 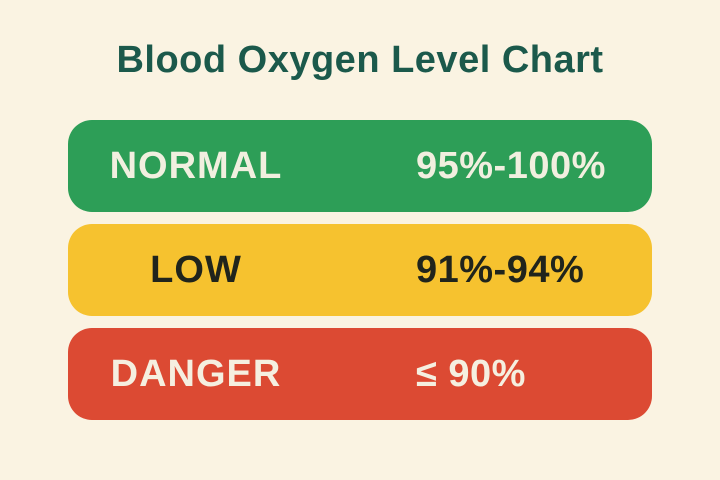 I want to click on band-danger-label: DANGER, so click(x=196, y=373).